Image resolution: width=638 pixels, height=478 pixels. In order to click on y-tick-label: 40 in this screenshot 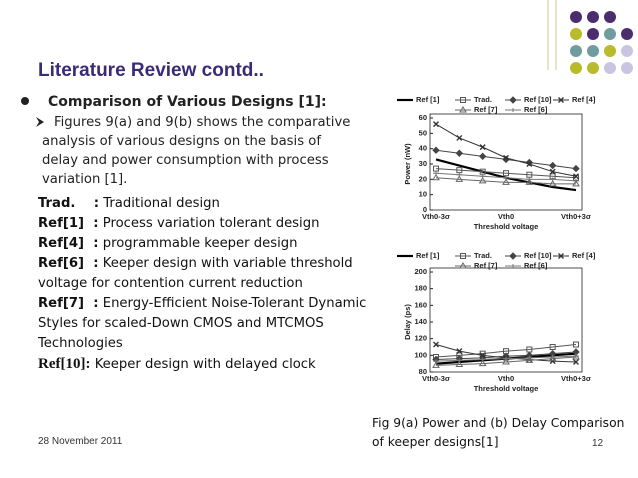, I will do `click(423, 148)`.